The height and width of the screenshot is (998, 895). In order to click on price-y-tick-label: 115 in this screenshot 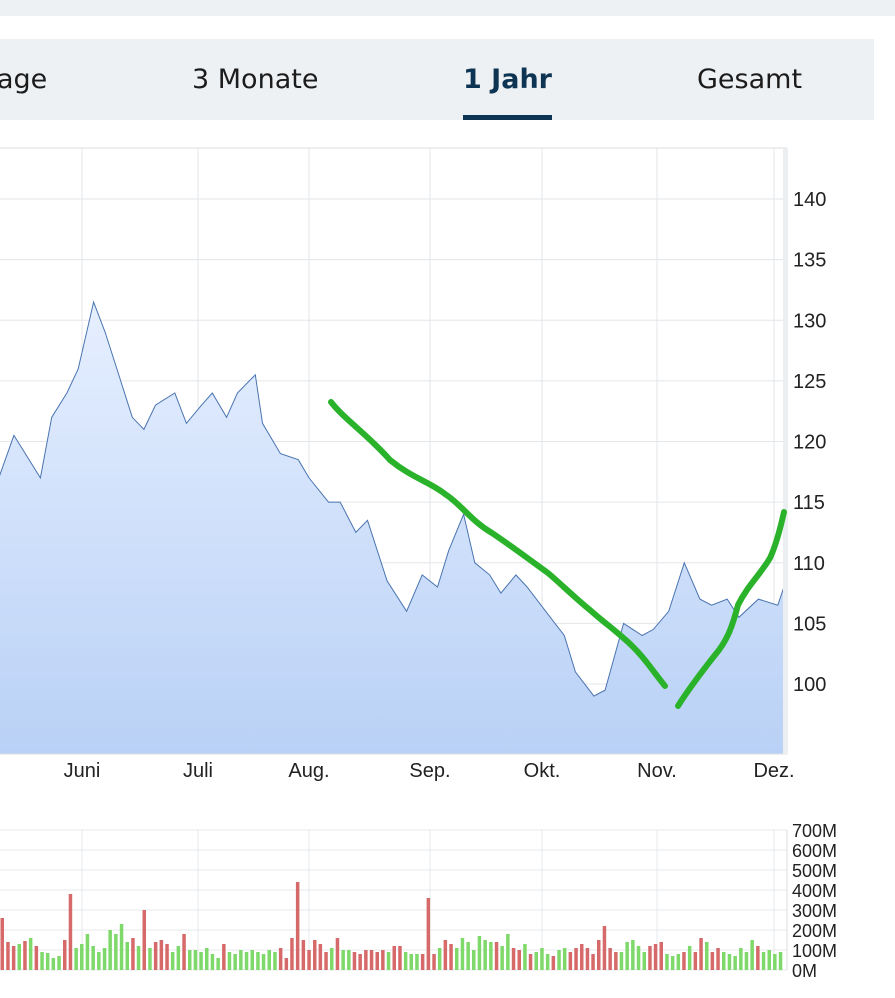, I will do `click(809, 503)`.